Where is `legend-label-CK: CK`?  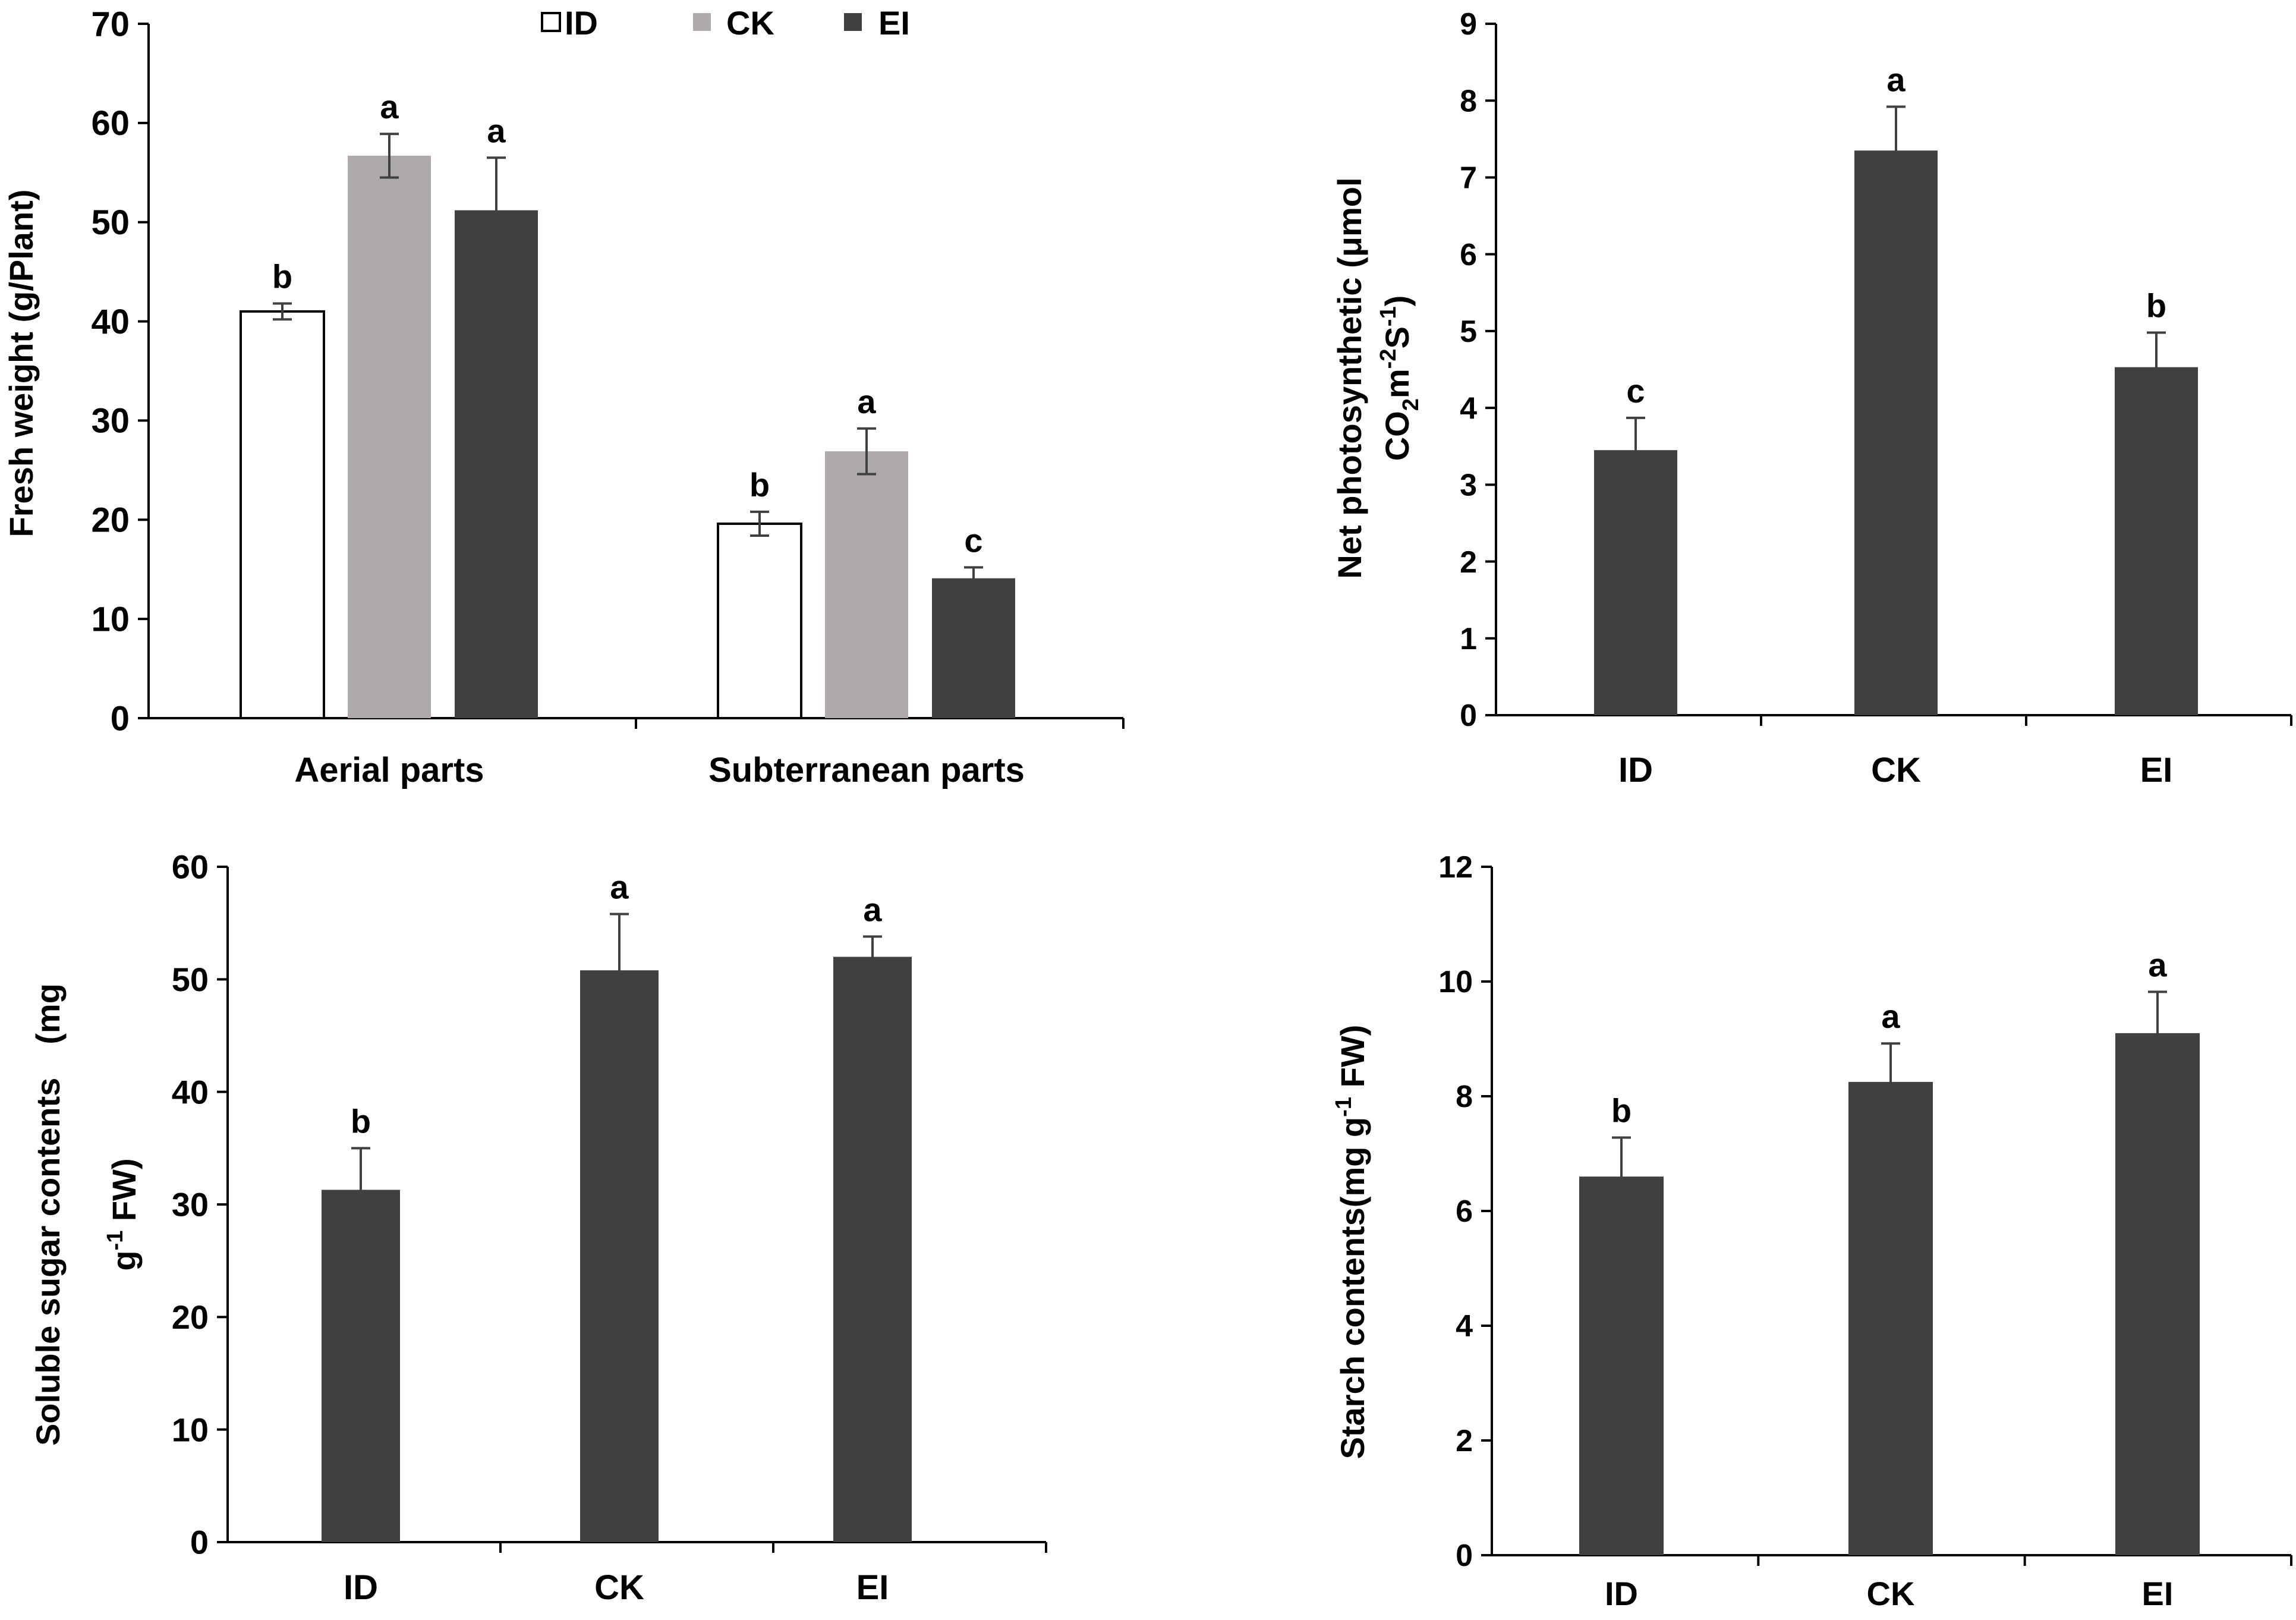 legend-label-CK: CK is located at coordinates (750, 23).